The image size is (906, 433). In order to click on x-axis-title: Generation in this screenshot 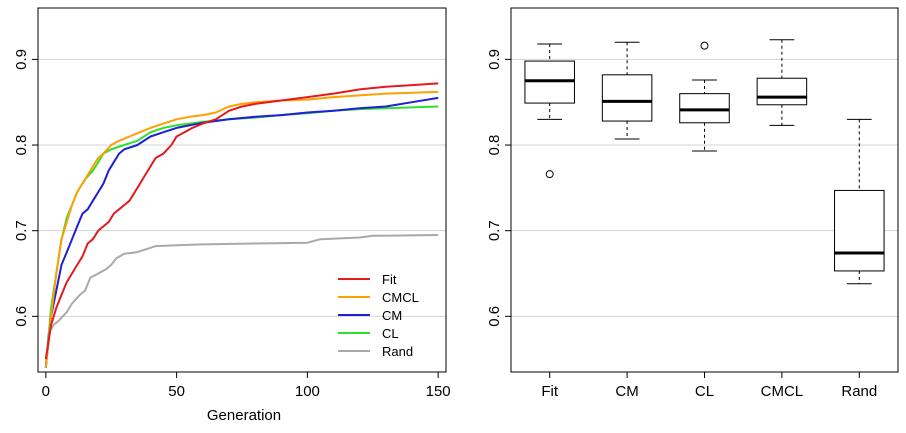, I will do `click(244, 415)`.